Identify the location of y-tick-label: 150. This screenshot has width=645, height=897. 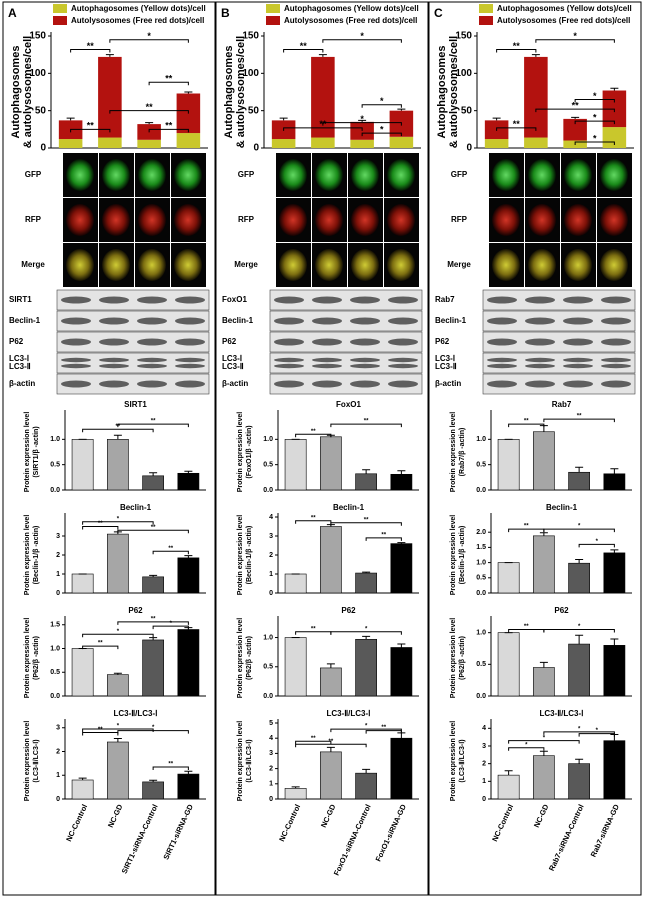
(37, 36).